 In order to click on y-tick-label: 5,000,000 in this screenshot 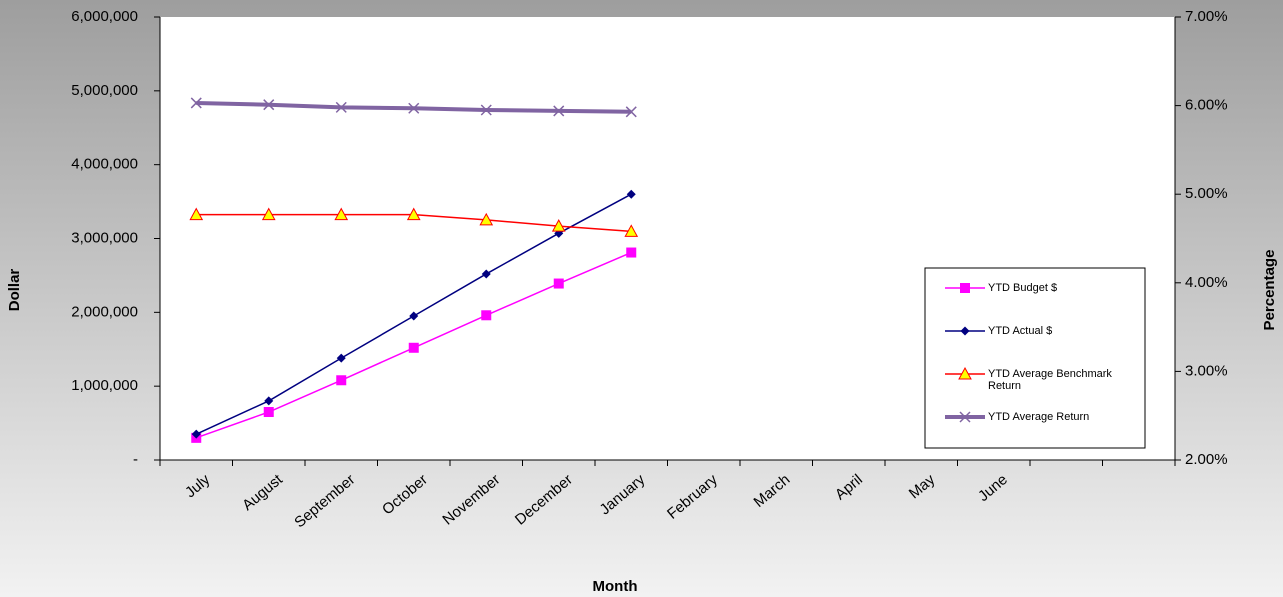, I will do `click(104, 90)`.